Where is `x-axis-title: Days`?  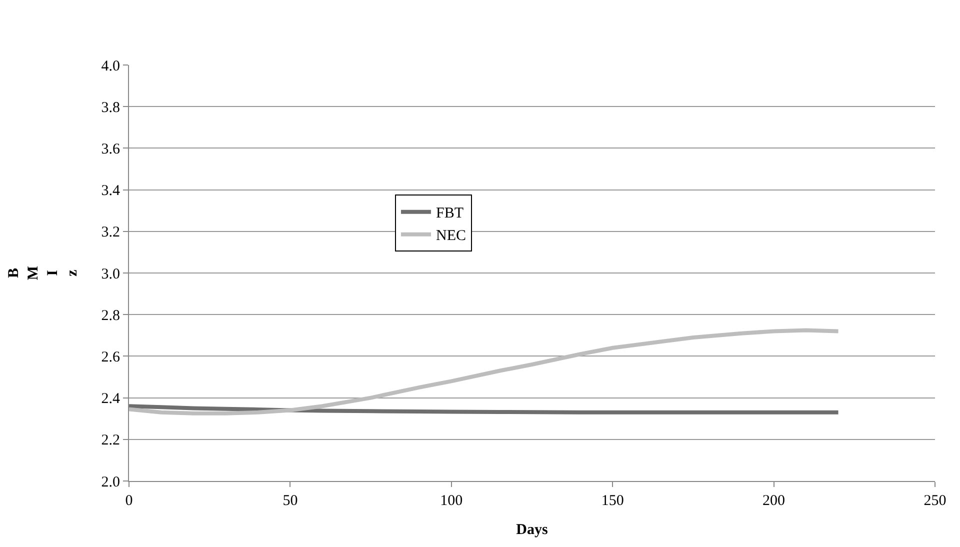 x-axis-title: Days is located at coordinates (532, 530).